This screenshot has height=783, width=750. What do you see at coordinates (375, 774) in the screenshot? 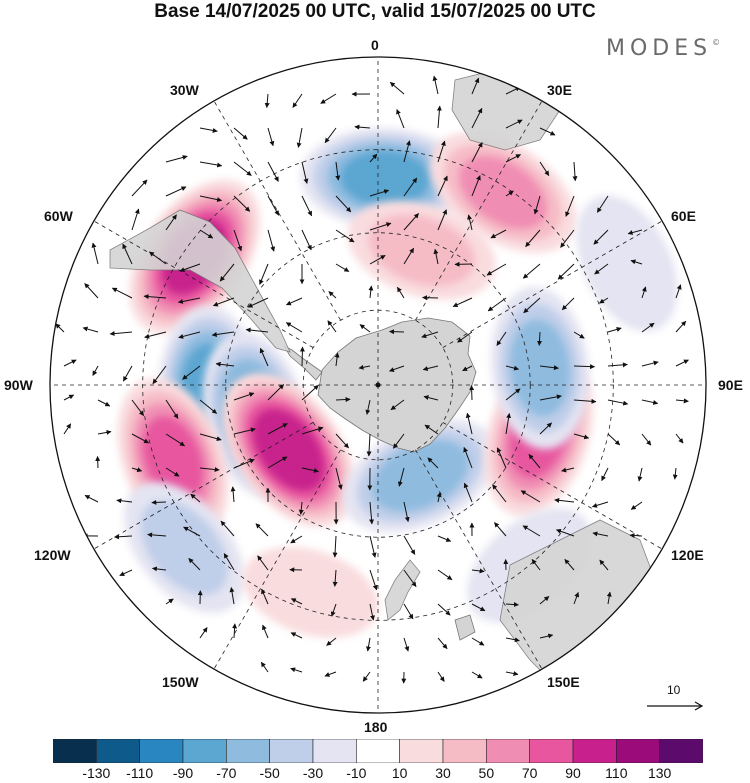
I see `colorbar-tick-labels: -130 -110 -90 -70 -50 -30 -10 10 30 50 70 90 110 130` at bounding box center [375, 774].